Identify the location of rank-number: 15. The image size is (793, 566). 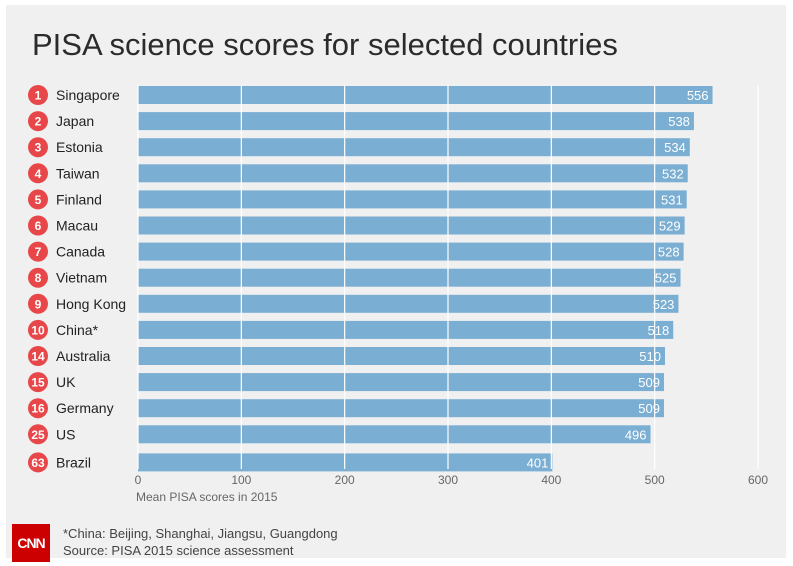
(38, 383).